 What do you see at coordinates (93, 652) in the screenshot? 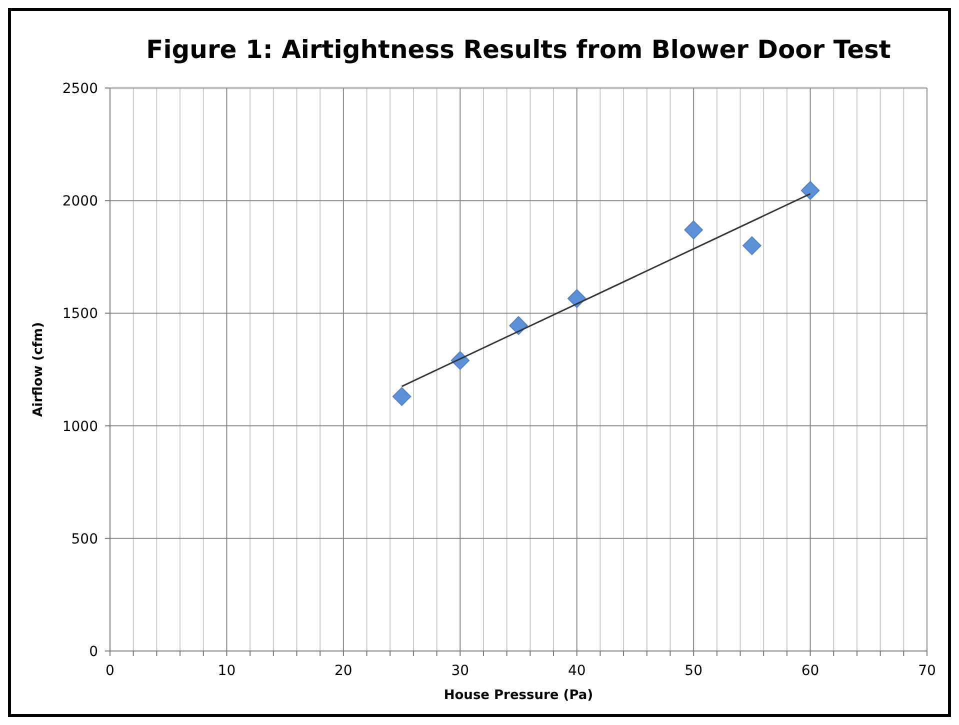
I see `y-tick-label: 0` at bounding box center [93, 652].